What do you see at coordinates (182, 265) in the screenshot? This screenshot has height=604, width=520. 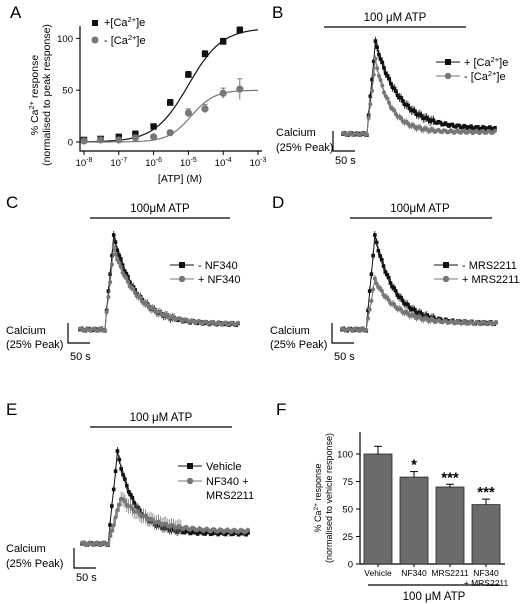 I see `legend-c-square-marker` at bounding box center [182, 265].